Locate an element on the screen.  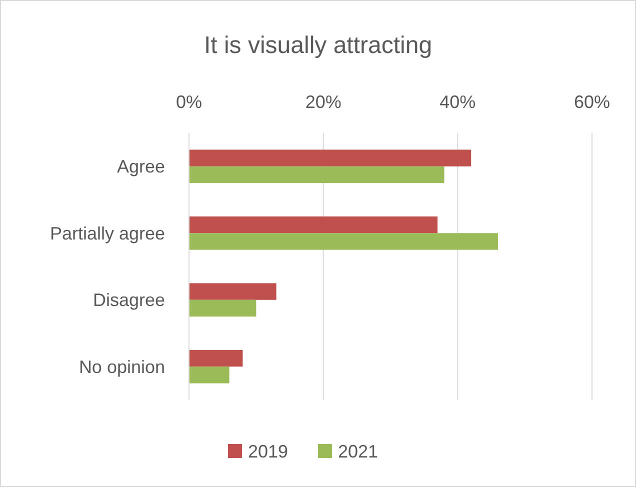
x-tick-label: 40% is located at coordinates (458, 102).